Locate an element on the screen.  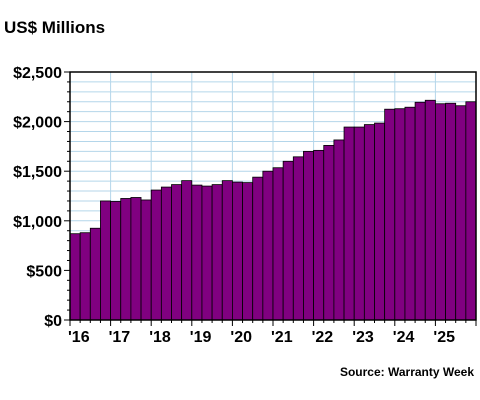
x-tick-labels: '16 '17 '18 '19 '20 '21 '22 '23 '24 '25 is located at coordinates (261, 337).